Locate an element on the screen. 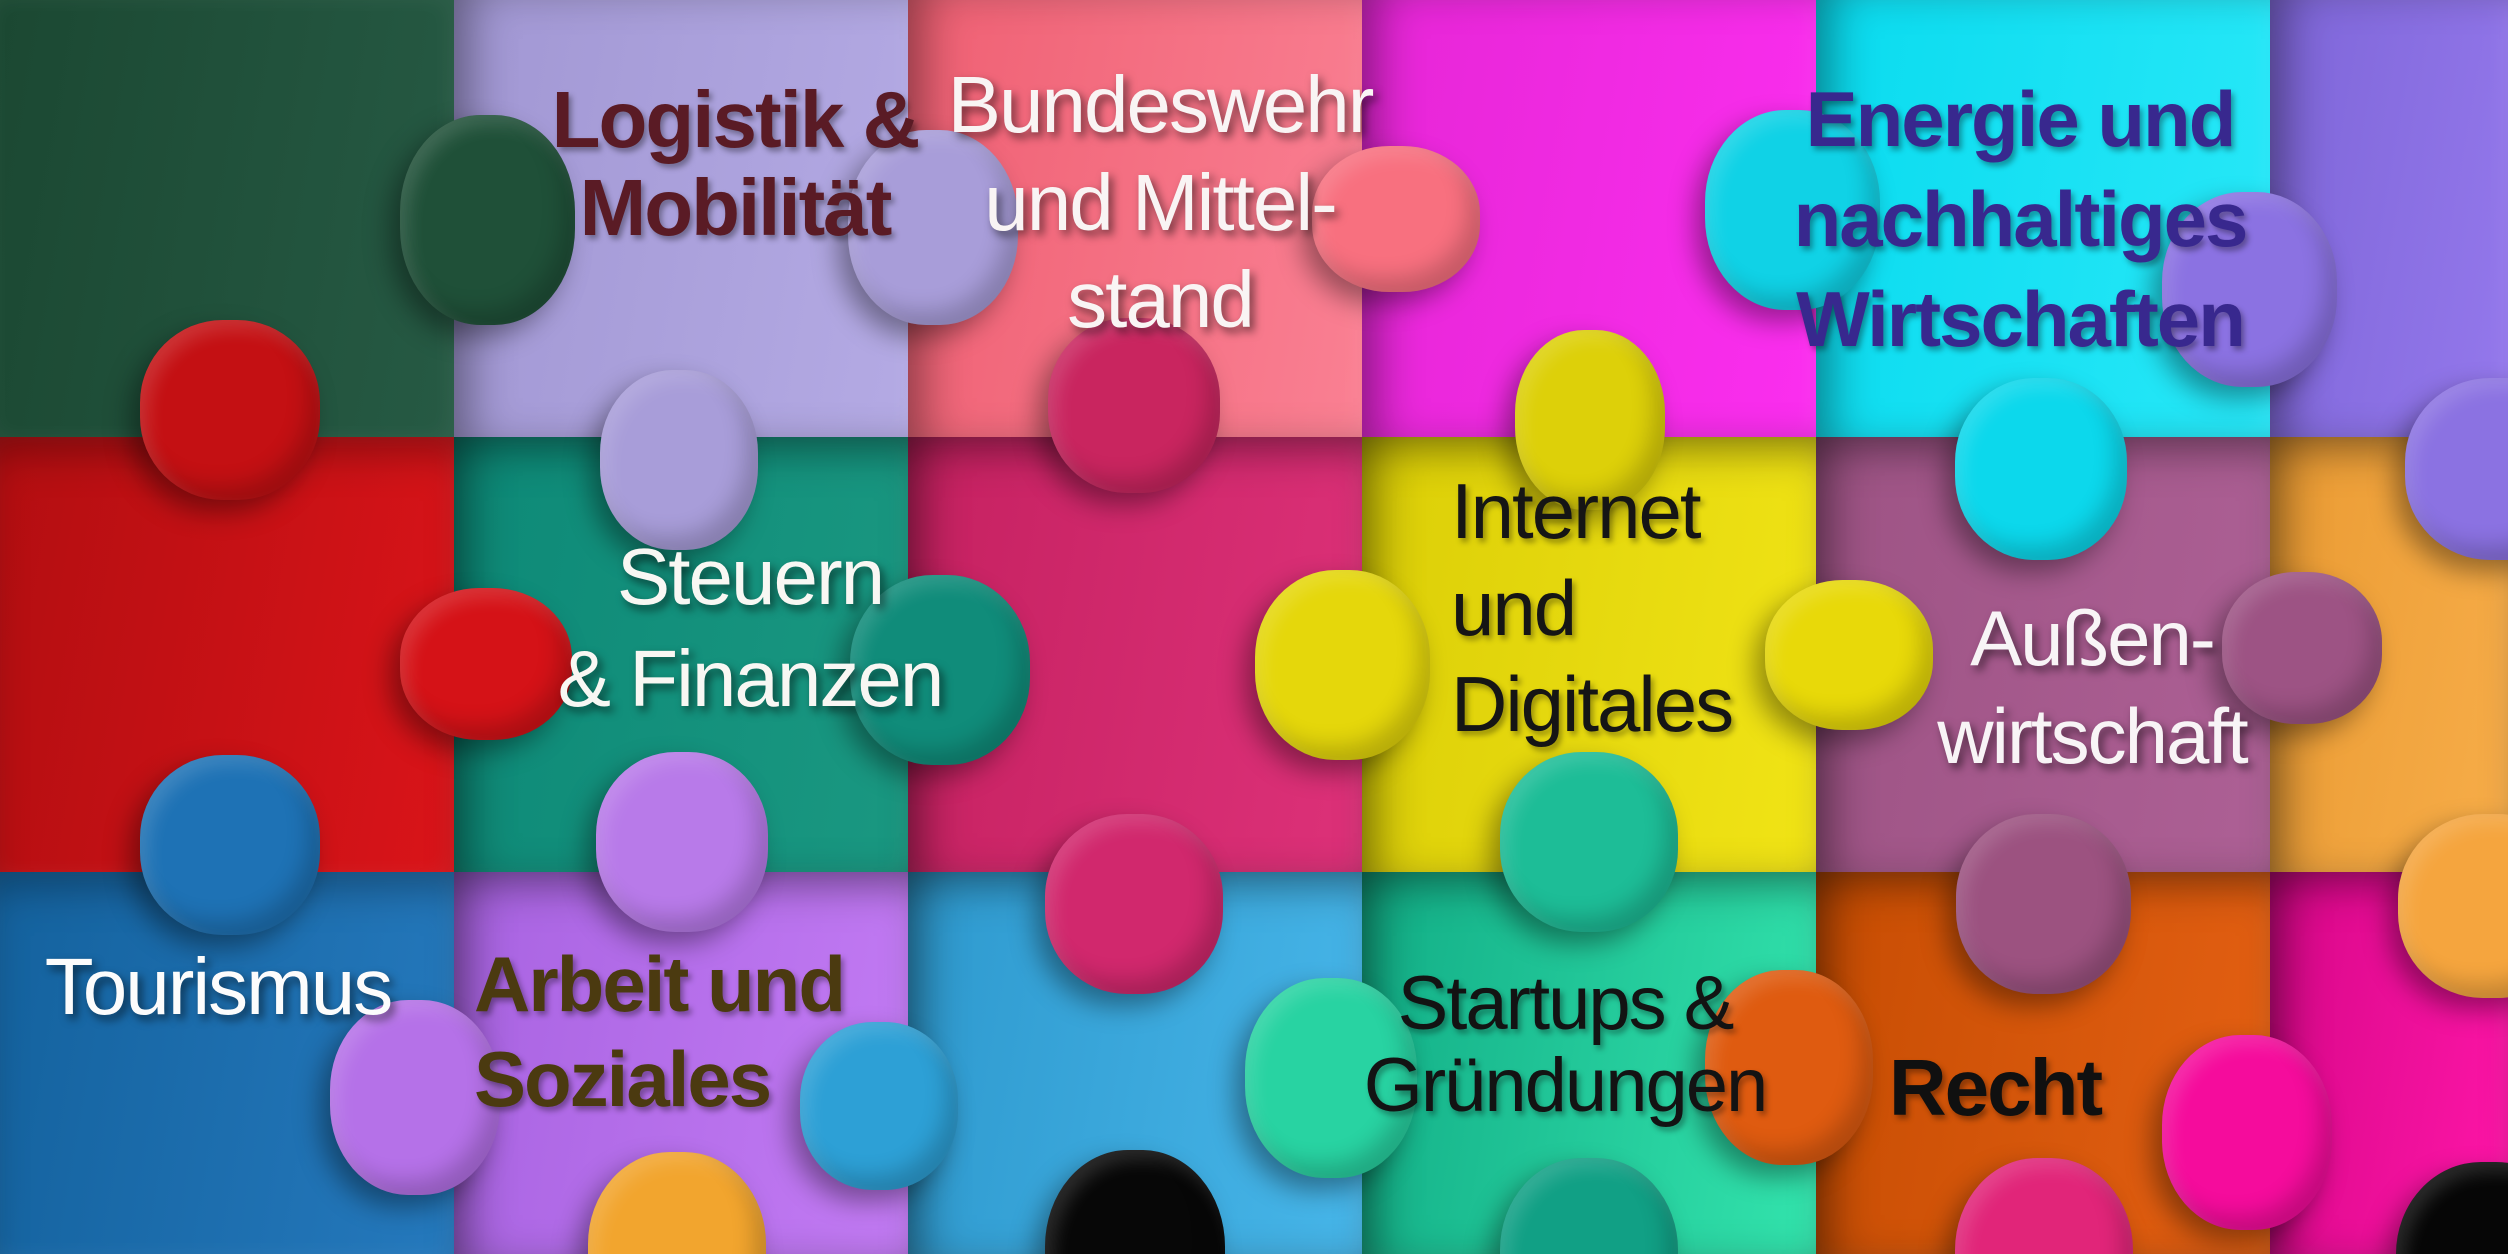 The image size is (2508, 1254). knob-cyan-down-into-mauve is located at coordinates (2041, 469).